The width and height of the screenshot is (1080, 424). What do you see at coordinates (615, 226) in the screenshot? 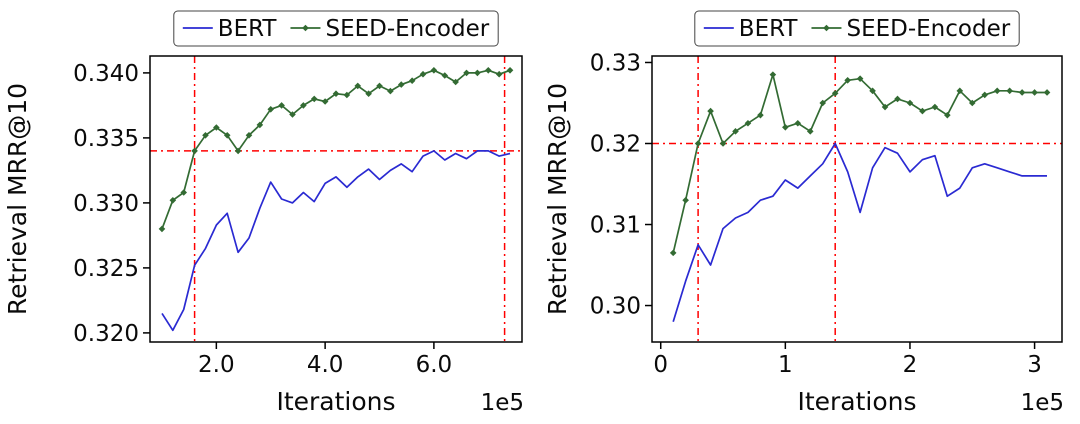
I see `y-tick-label: 0.31` at bounding box center [615, 226].